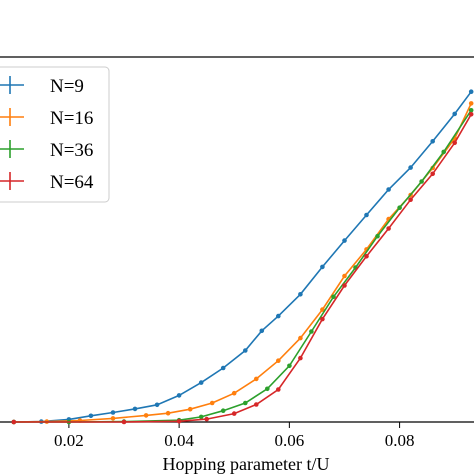  What do you see at coordinates (289, 440) in the screenshot?
I see `x-tick-label: 0.06` at bounding box center [289, 440].